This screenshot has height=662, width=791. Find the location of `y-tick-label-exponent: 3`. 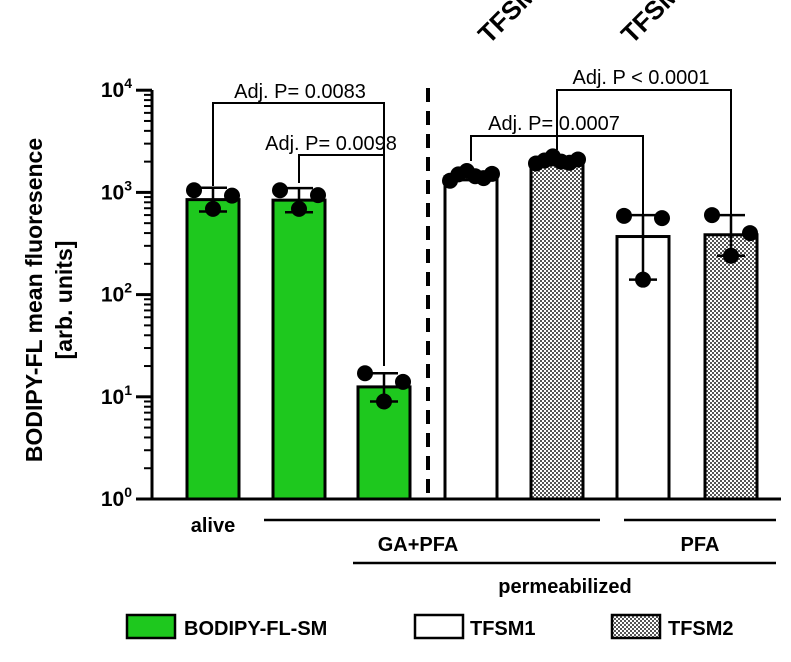

y-tick-label-exponent: 3 is located at coordinates (128, 185).